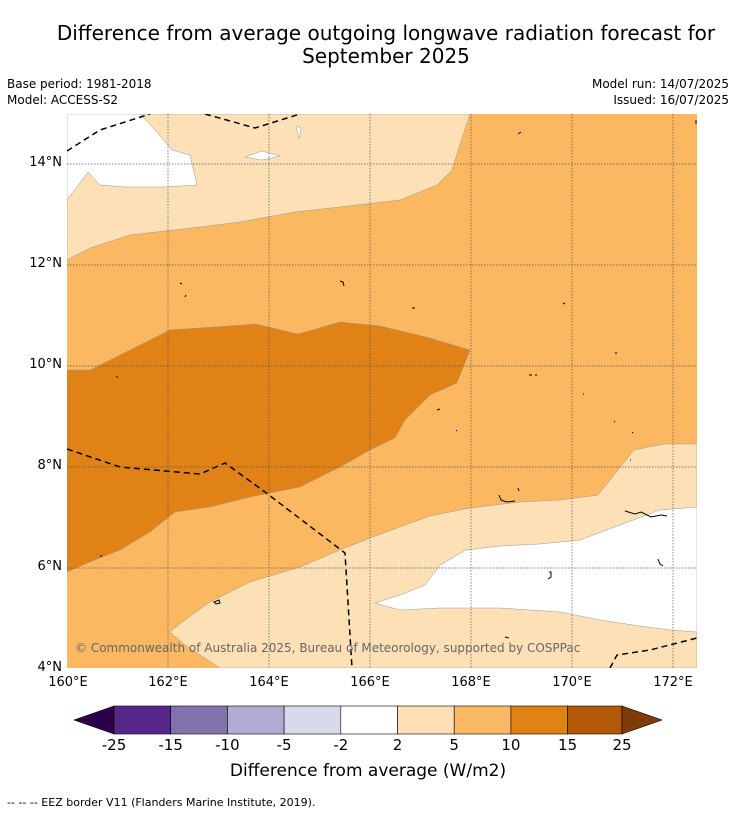 This screenshot has width=736, height=816. I want to click on colorbar-tick: 5, so click(454, 745).